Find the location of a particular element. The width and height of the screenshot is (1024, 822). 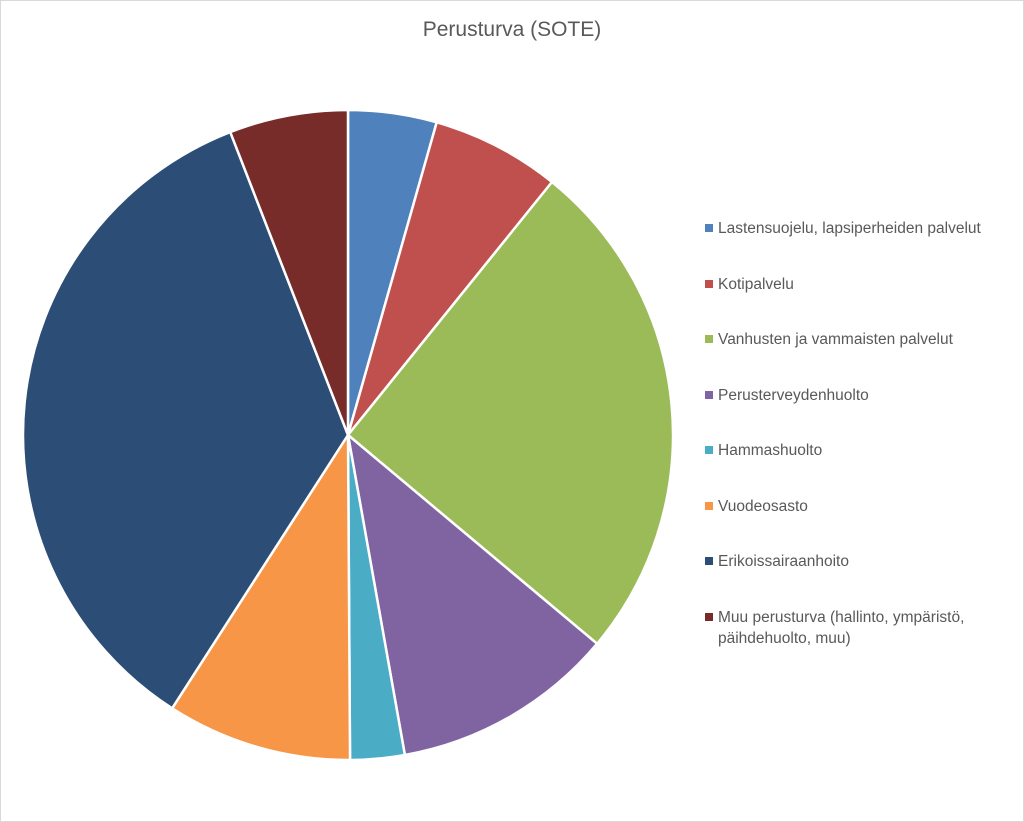

legend-item-3: Vanhusten ja vammaisten palvelut is located at coordinates (862, 339).